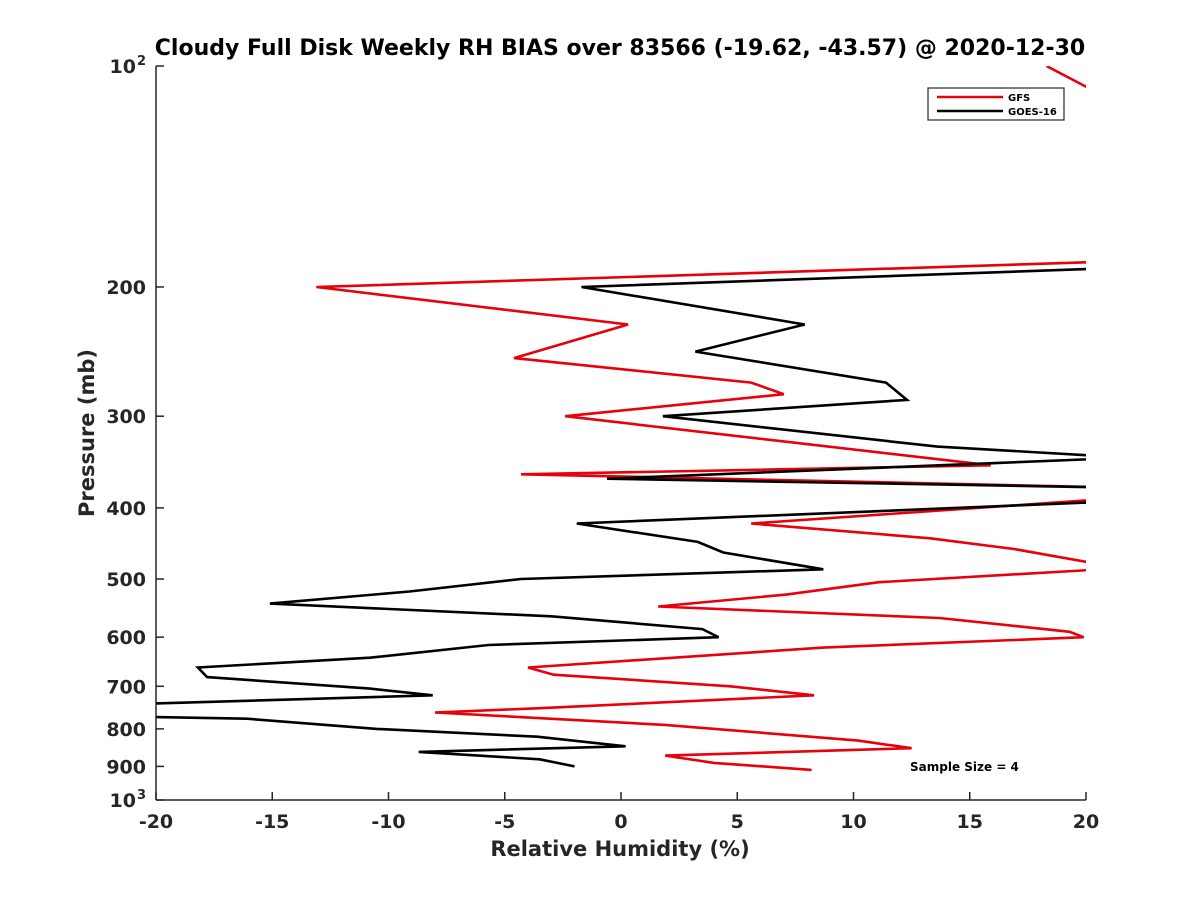  I want to click on y-tick-label: 200, so click(126, 288).